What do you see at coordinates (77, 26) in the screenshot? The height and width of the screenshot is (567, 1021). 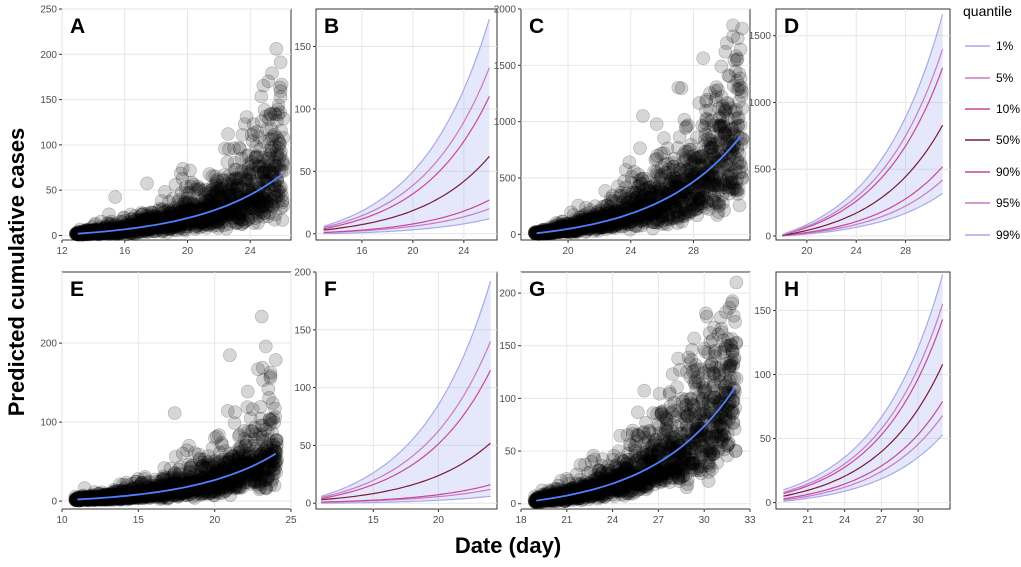 I see `panel-letter-a: A` at bounding box center [77, 26].